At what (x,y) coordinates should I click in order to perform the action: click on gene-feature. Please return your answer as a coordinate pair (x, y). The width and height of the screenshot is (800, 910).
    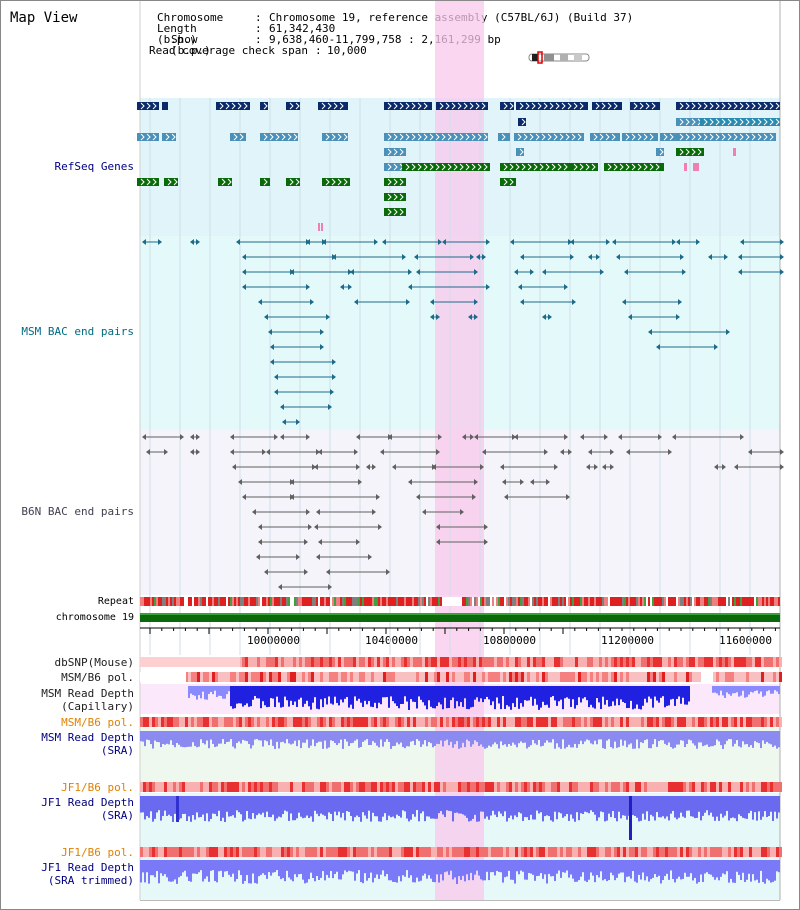
    Looking at the image, I should click on (634, 167).